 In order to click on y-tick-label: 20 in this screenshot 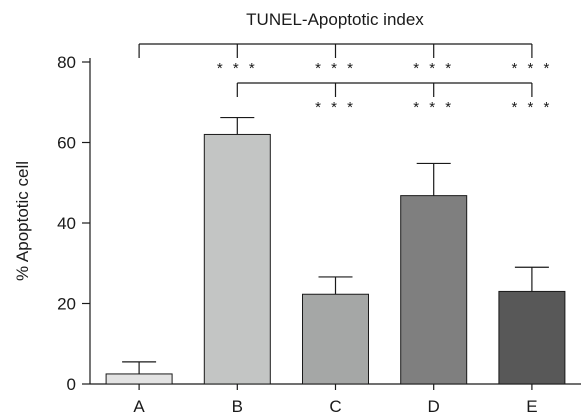, I will do `click(66, 304)`.